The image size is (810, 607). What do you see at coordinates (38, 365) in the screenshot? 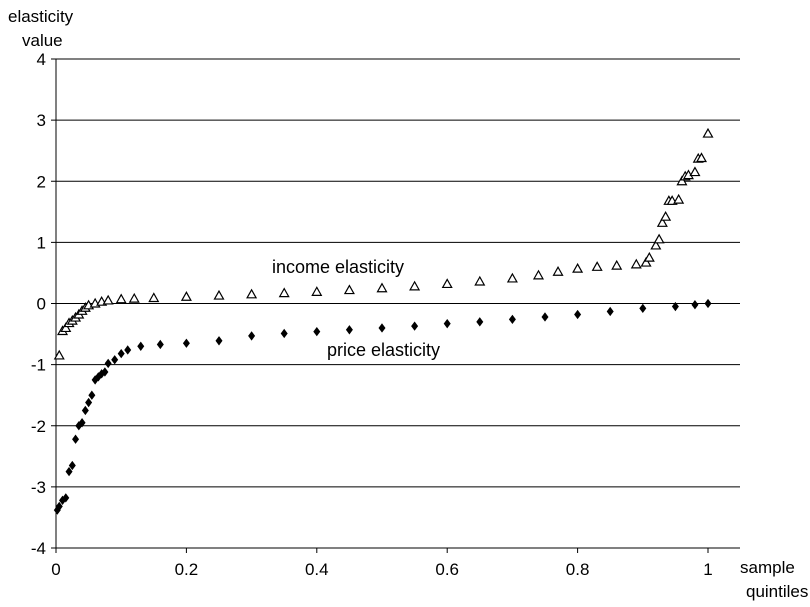
I see `y-tick-label--1: -1` at bounding box center [38, 365].